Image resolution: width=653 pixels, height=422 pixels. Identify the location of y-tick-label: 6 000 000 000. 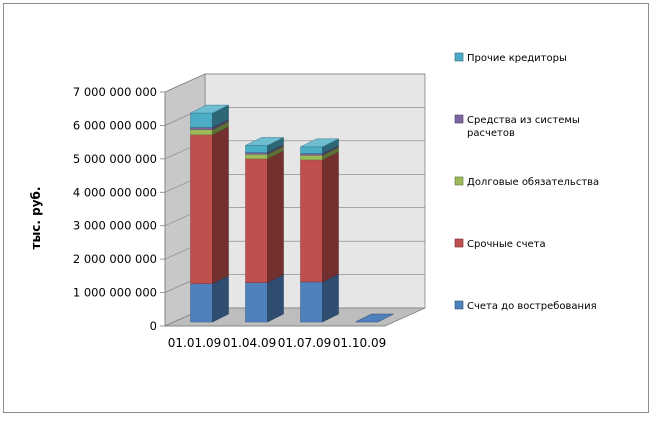
(115, 125).